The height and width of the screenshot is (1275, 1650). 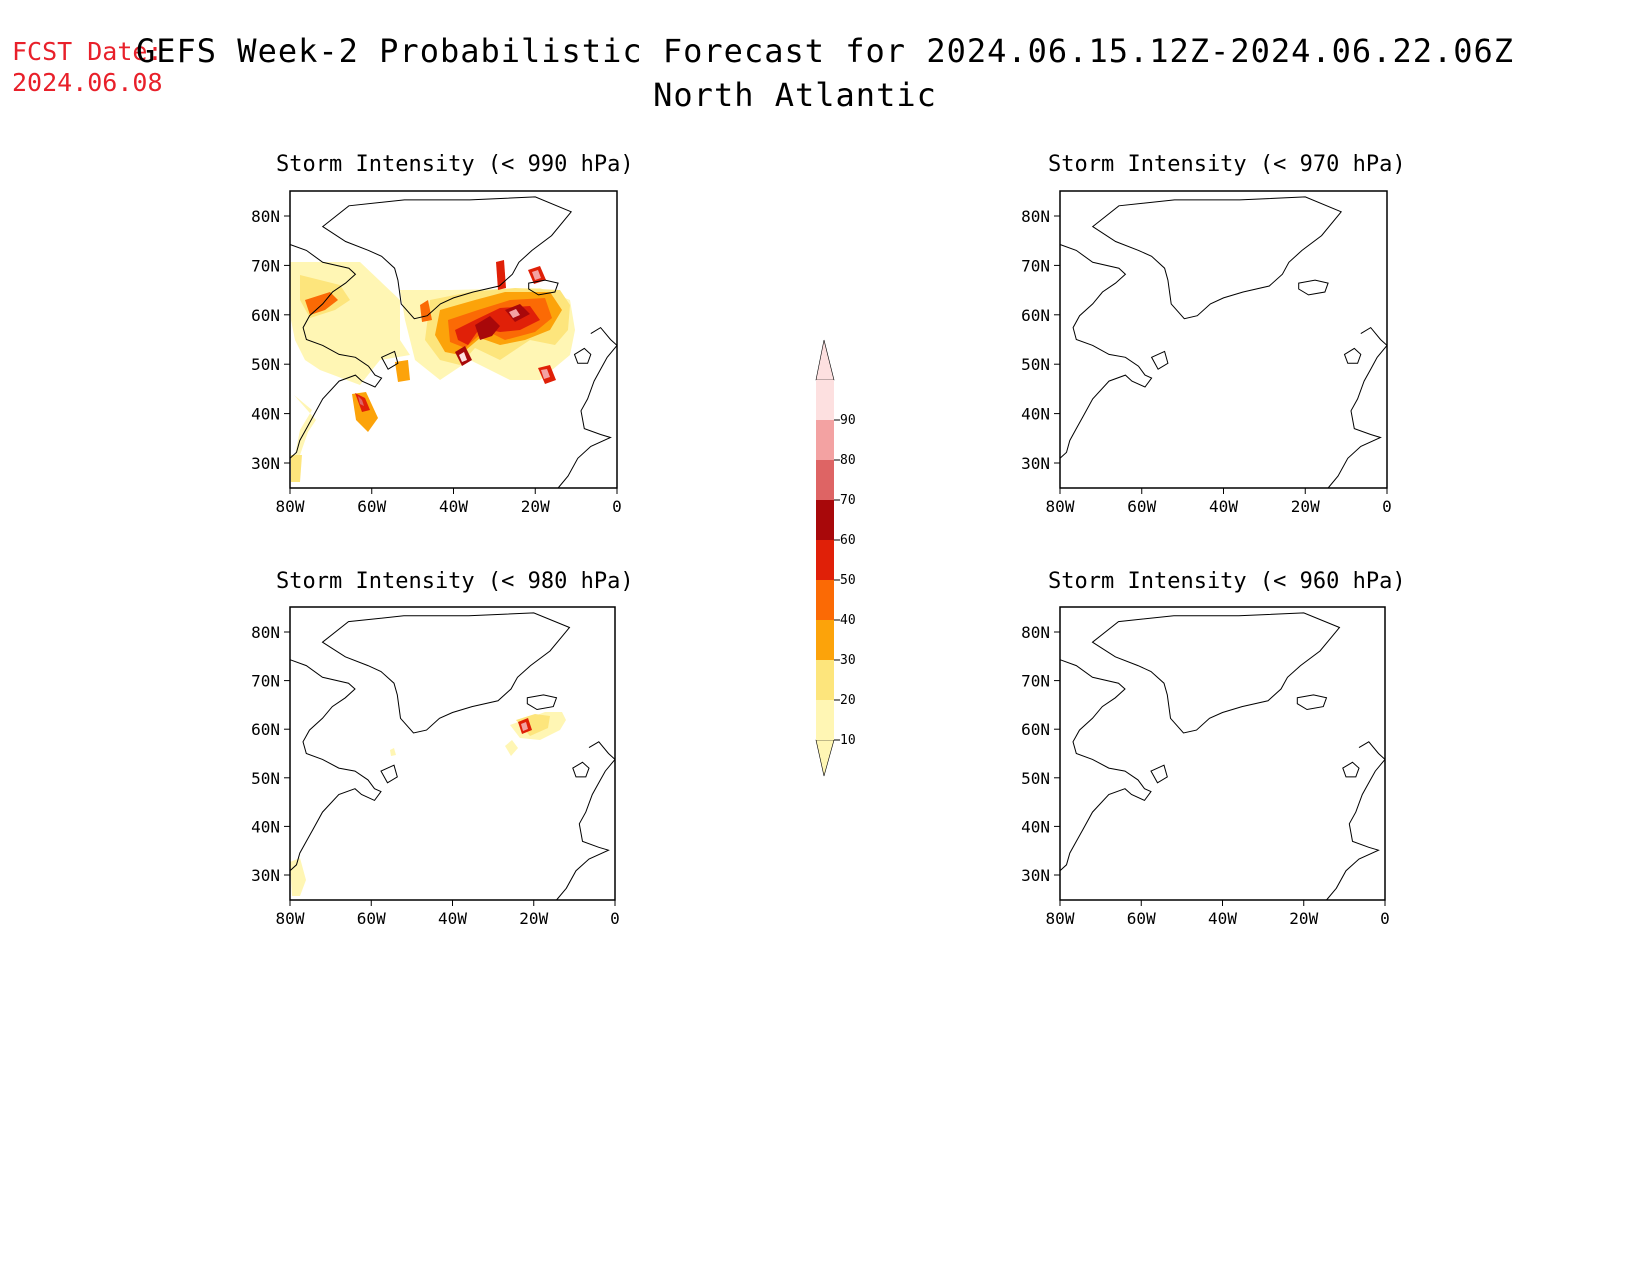 What do you see at coordinates (848, 660) in the screenshot?
I see `colorbar-label: 30` at bounding box center [848, 660].